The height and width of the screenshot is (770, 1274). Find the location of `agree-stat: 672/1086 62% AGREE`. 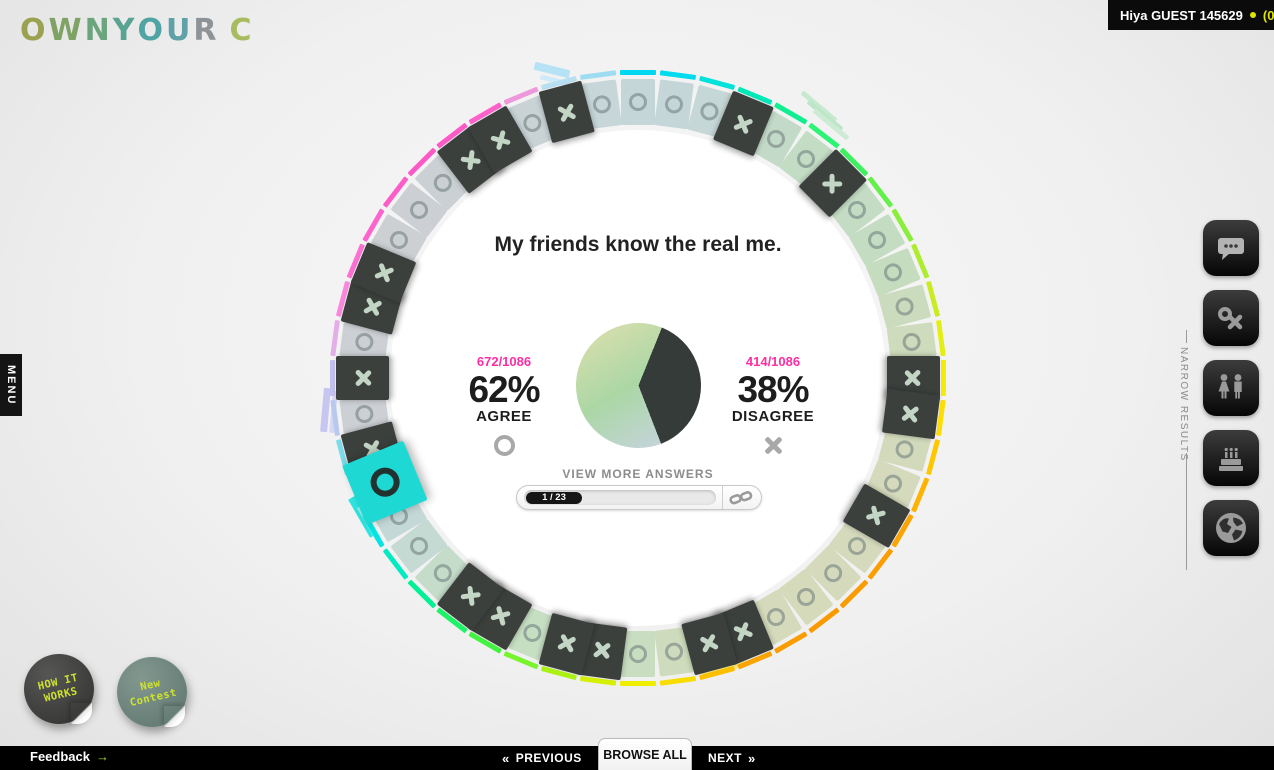

agree-stat: 672/1086 62% AGREE is located at coordinates (504, 405).